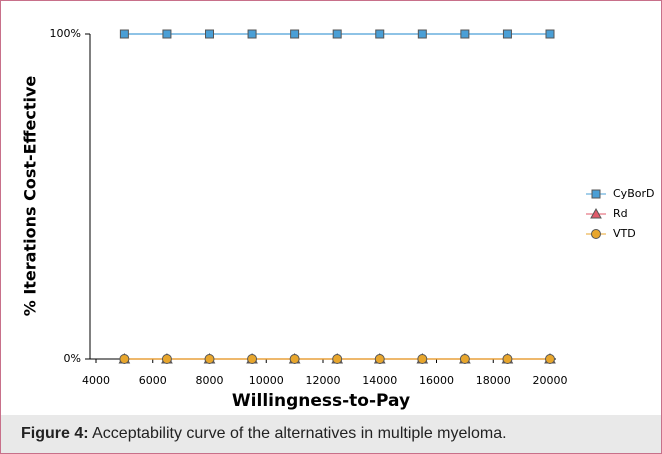 The image size is (662, 454). I want to click on x-tick-label: 18000, so click(493, 380).